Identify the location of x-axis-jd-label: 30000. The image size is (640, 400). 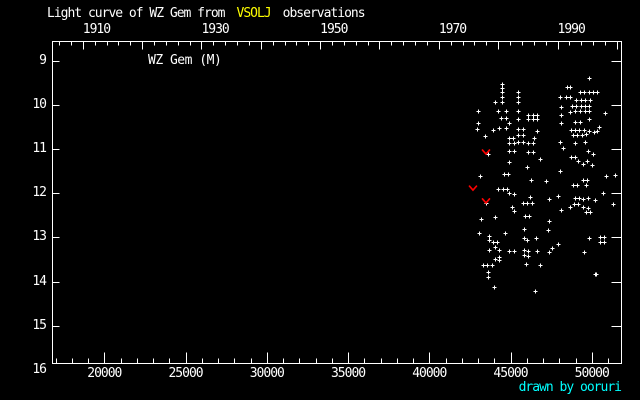
(267, 373).